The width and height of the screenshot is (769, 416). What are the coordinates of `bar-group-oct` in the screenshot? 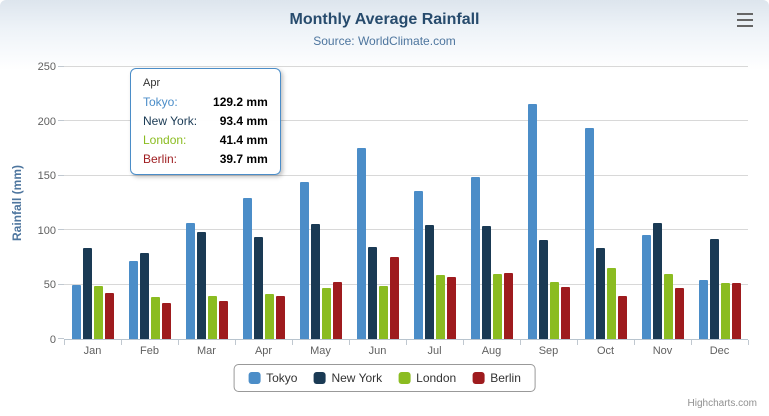 It's located at (605, 203).